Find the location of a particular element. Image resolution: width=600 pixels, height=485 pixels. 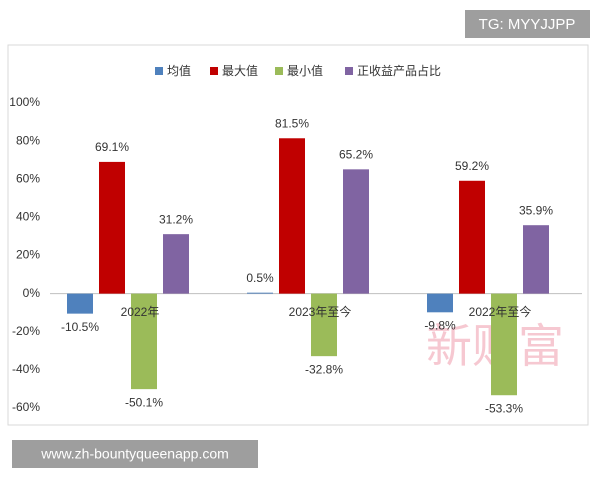

legend-label: 最大值 is located at coordinates (240, 70).